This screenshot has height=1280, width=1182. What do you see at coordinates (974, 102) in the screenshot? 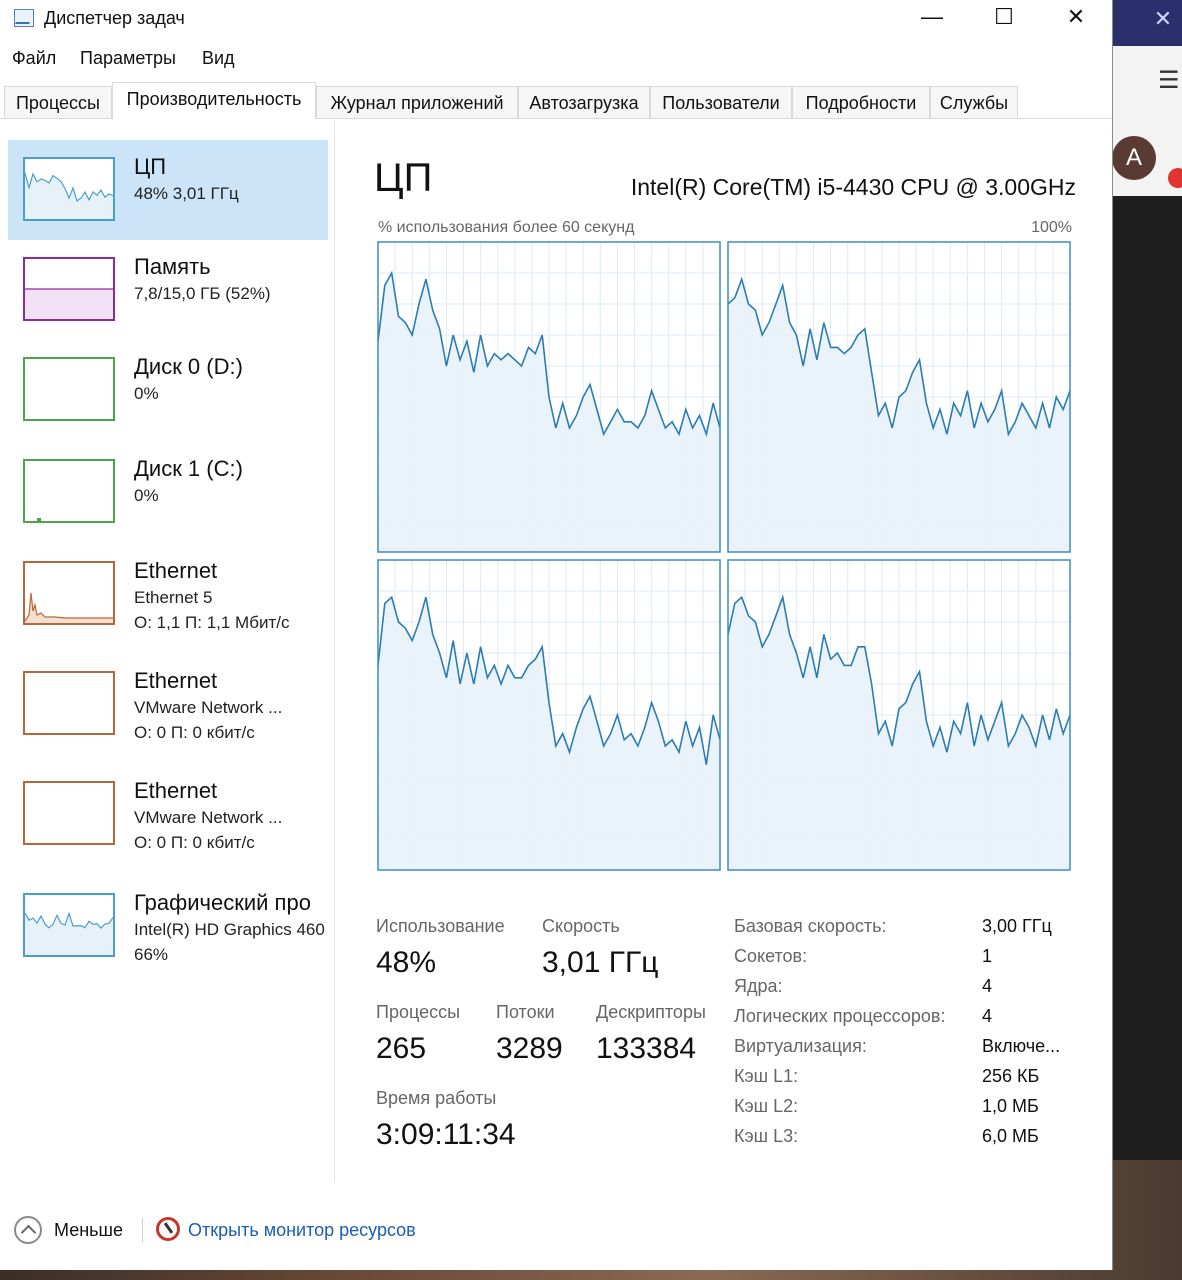
I see `tab-services: Службы` at bounding box center [974, 102].